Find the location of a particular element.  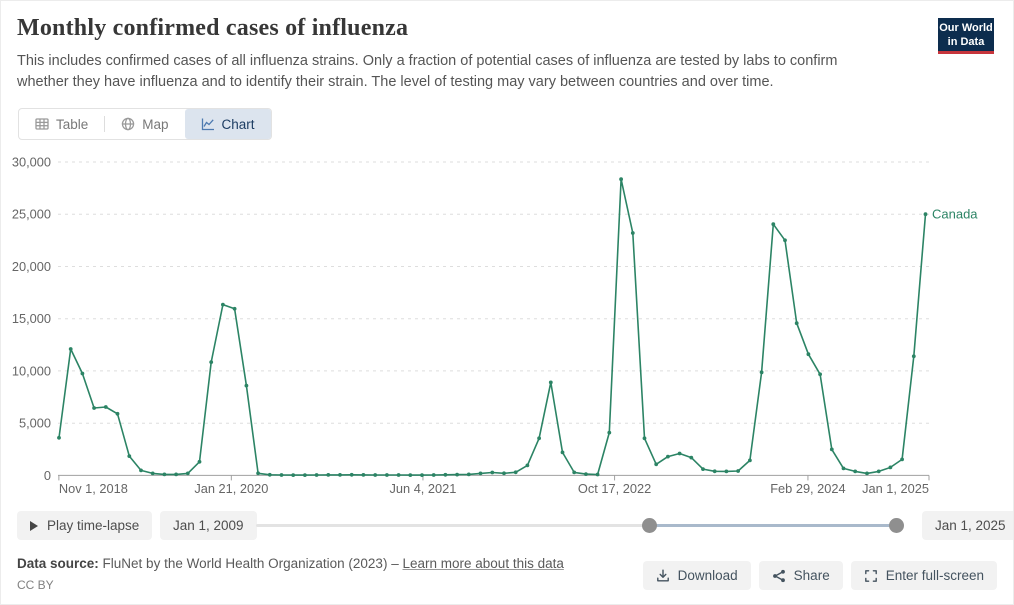

fullscreen-button: Enter full-screen is located at coordinates (923, 575).